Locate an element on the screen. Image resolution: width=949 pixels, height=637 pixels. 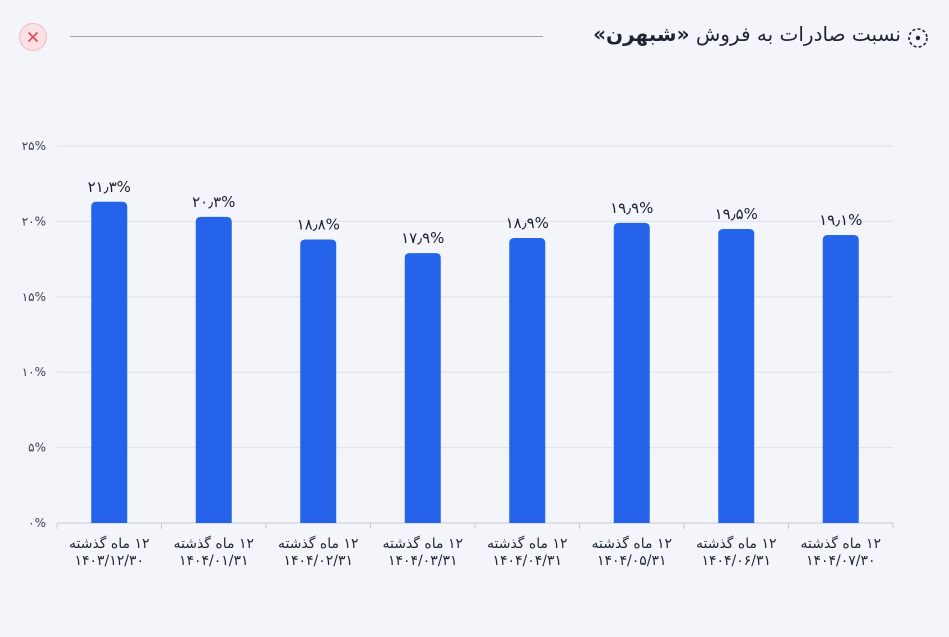
value-label: ۱۸٫۹% is located at coordinates (527, 223).